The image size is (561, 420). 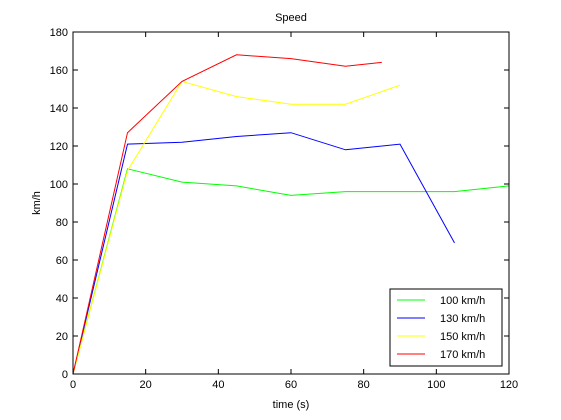 I want to click on y-tick-label: 60, so click(x=62, y=261).